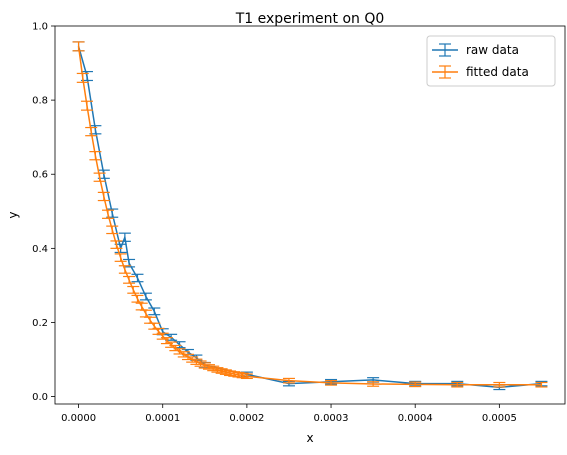 Image resolution: width=567 pixels, height=455 pixels. Describe the element at coordinates (162, 418) in the screenshot. I see `x-tick-label: 0.0001` at that location.